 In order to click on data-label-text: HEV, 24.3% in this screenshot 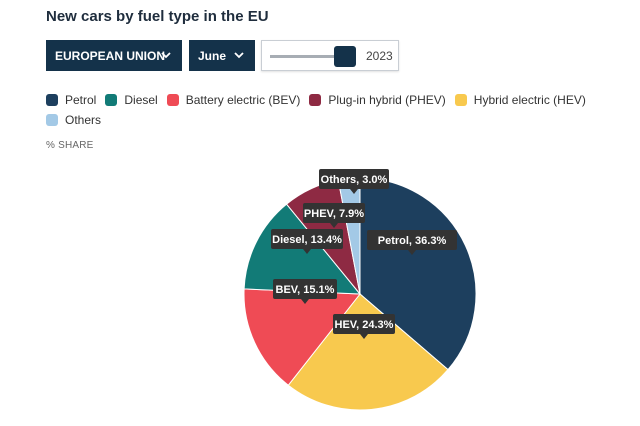, I will do `click(364, 325)`.